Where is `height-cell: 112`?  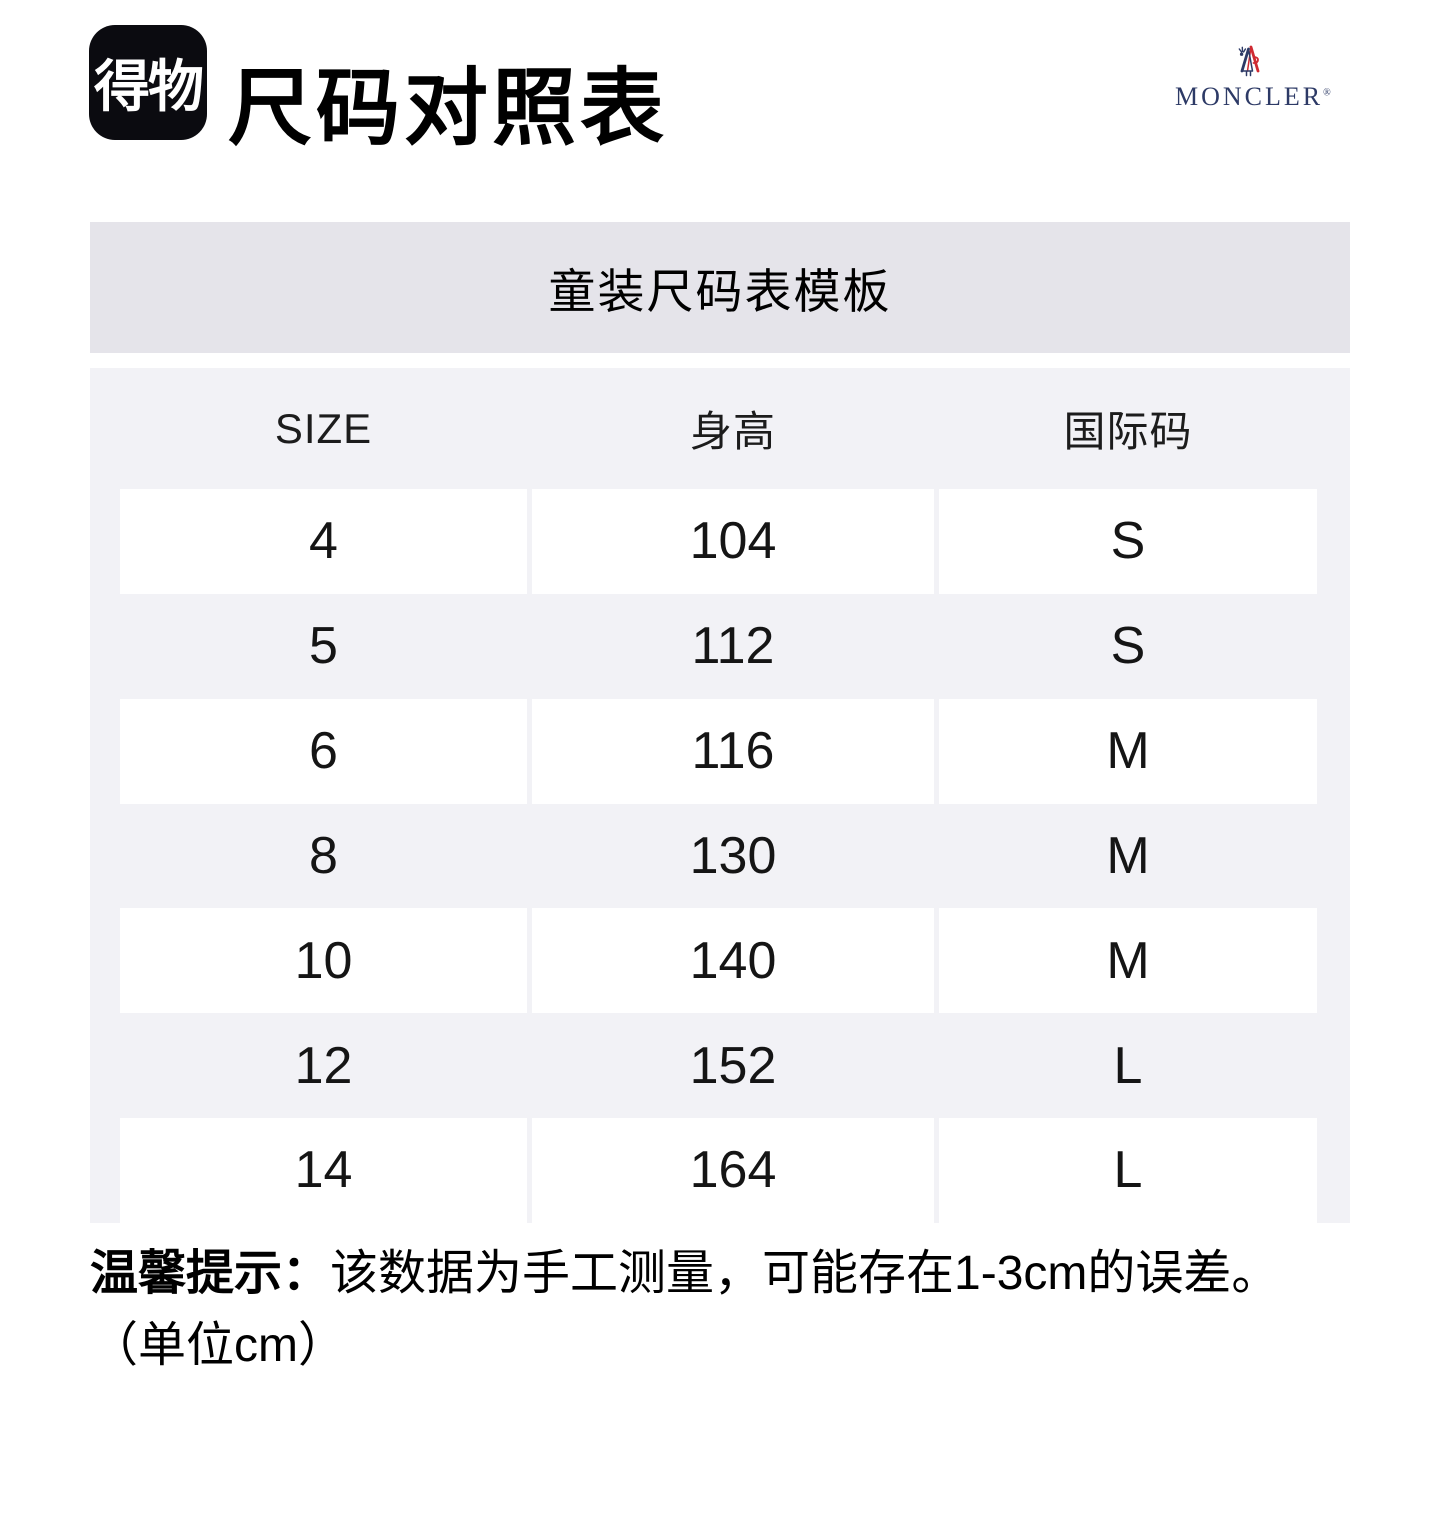
height-cell: 112 is located at coordinates (733, 646).